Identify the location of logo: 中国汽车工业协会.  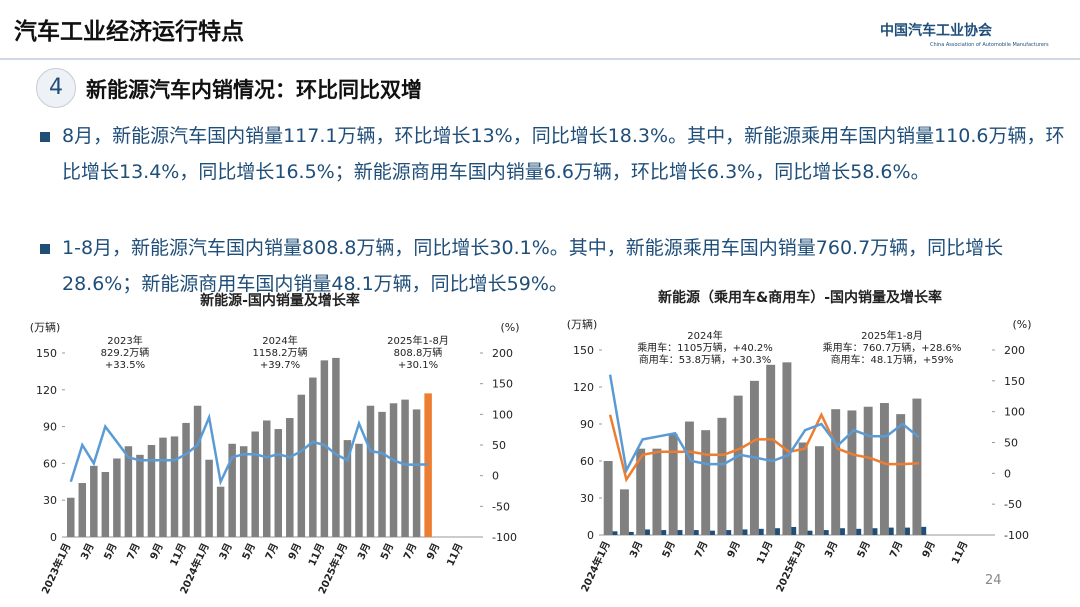
(936, 31).